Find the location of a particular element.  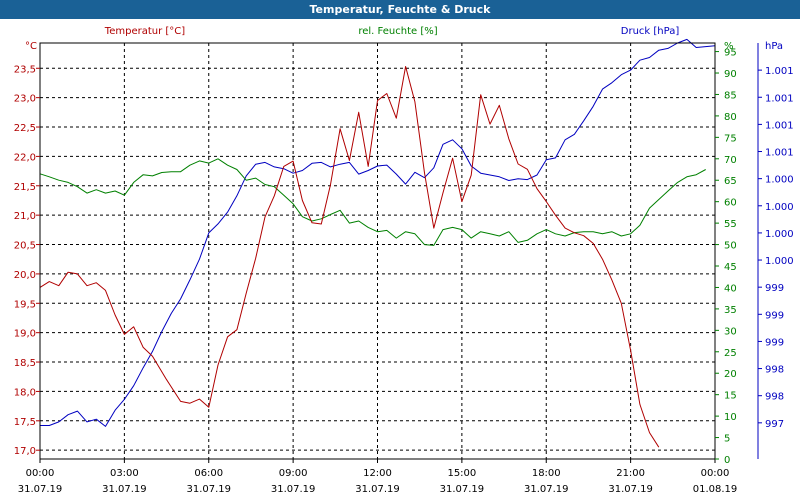

temperature-tick-label: 17,0 is located at coordinates (25, 451).